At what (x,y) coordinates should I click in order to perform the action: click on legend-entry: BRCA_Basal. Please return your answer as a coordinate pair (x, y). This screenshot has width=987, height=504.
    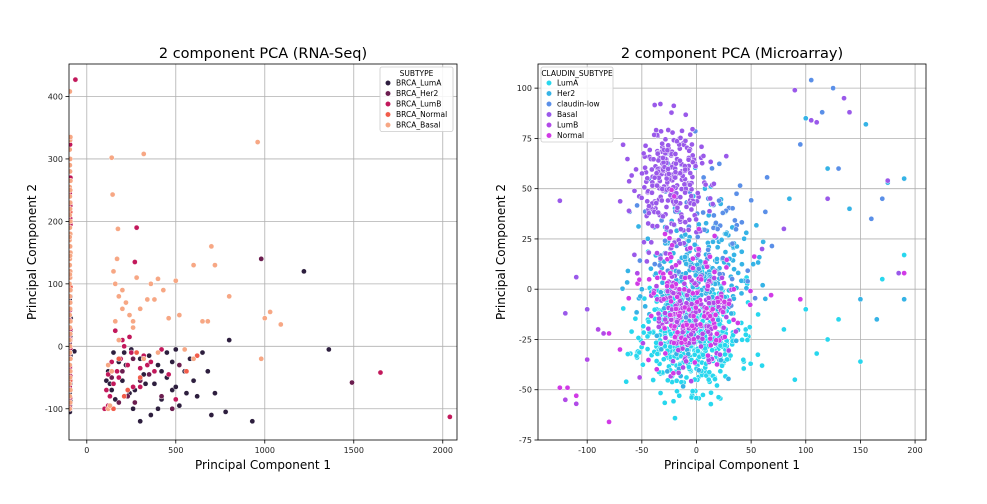
    Looking at the image, I should click on (418, 125).